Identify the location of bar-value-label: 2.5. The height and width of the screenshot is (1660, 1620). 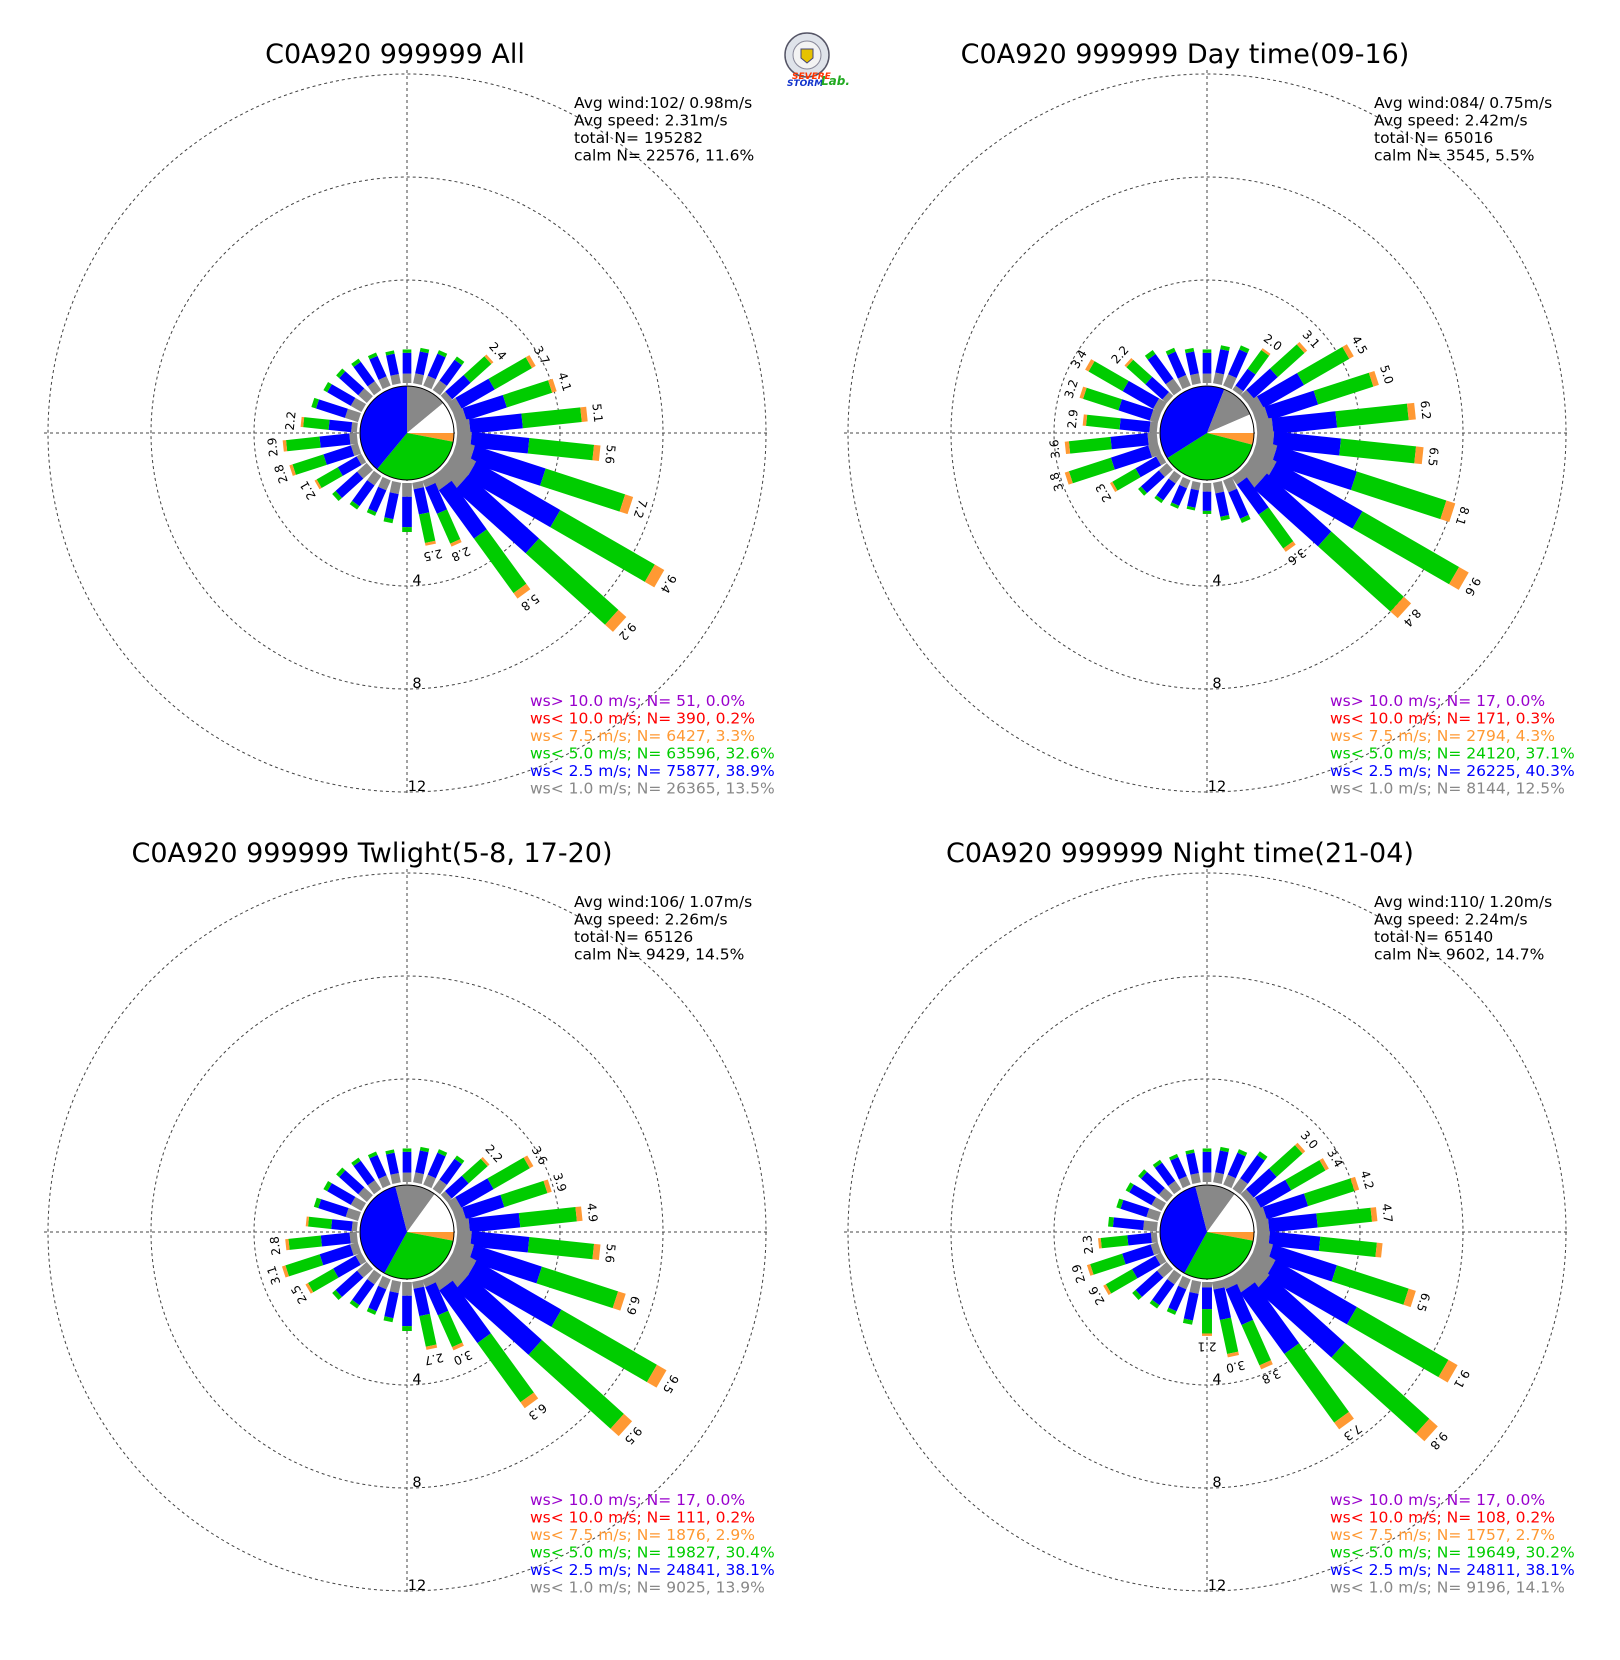
(433, 555).